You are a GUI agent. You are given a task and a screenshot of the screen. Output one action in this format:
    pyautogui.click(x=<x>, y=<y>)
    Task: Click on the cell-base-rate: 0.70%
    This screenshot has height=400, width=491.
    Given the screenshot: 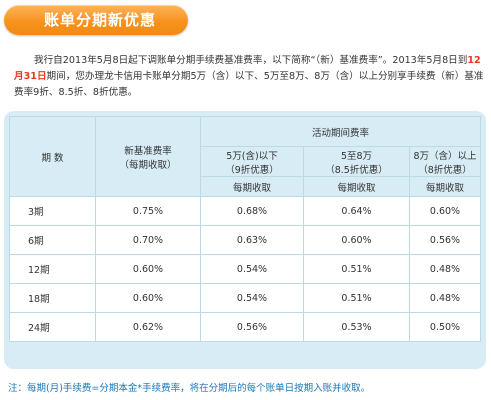 What is the action you would take?
    pyautogui.click(x=148, y=240)
    